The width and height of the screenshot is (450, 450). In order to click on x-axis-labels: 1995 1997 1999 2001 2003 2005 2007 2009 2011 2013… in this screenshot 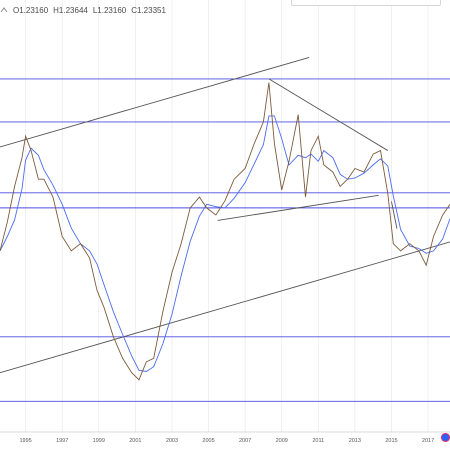, I will do `click(226, 441)`.